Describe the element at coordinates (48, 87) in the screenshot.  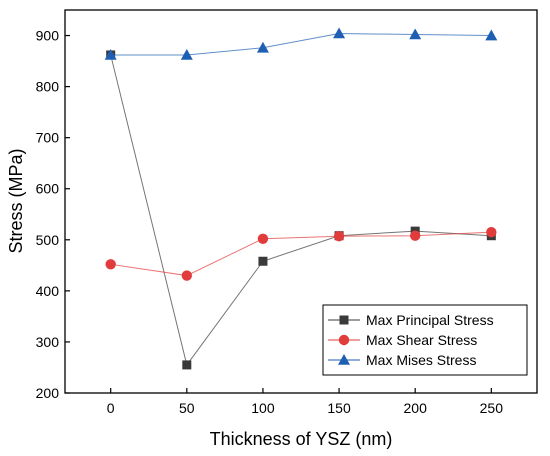
I see `y-tick-label: 800` at that location.